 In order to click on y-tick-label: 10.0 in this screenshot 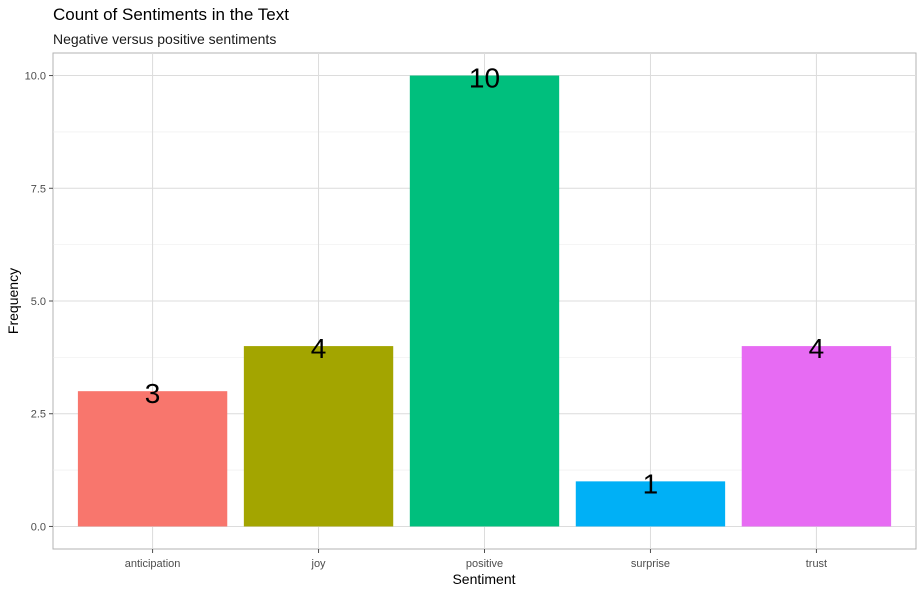, I will do `click(35, 77)`.